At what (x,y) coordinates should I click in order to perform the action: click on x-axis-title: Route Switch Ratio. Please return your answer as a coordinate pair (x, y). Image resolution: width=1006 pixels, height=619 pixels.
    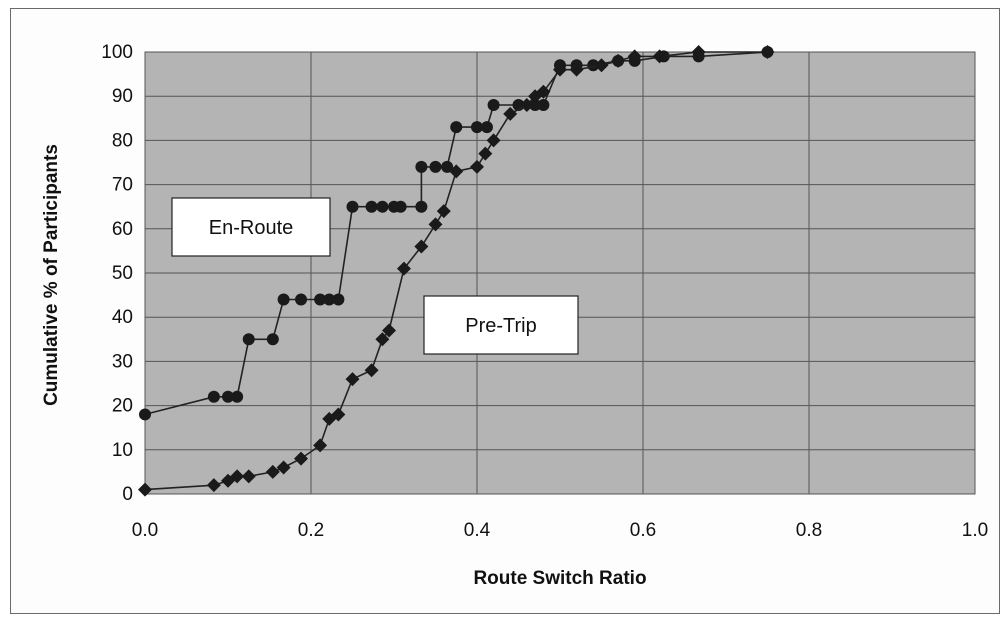
    Looking at the image, I should click on (559, 578).